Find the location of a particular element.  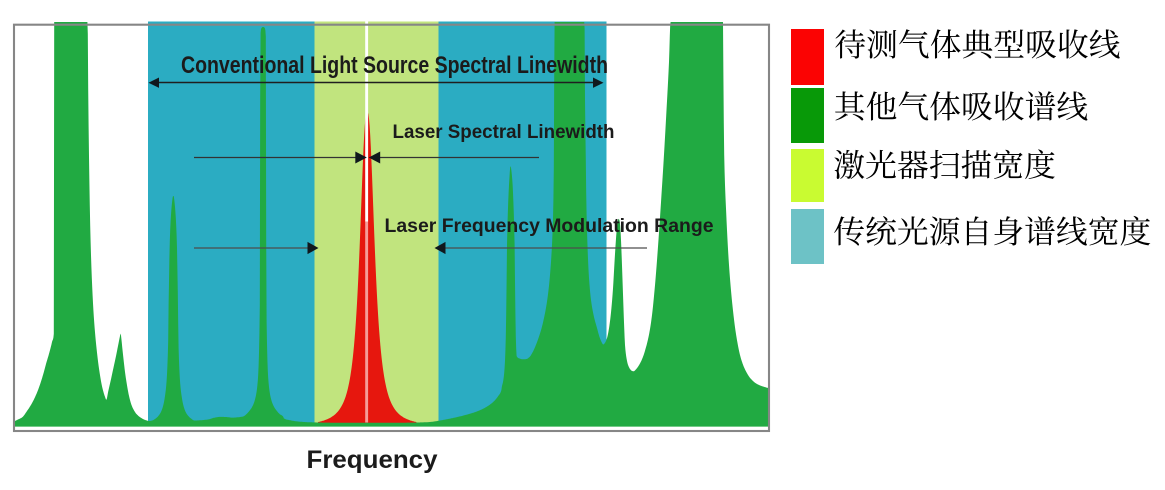

svg-text: Frequency is located at coordinates (372, 460).